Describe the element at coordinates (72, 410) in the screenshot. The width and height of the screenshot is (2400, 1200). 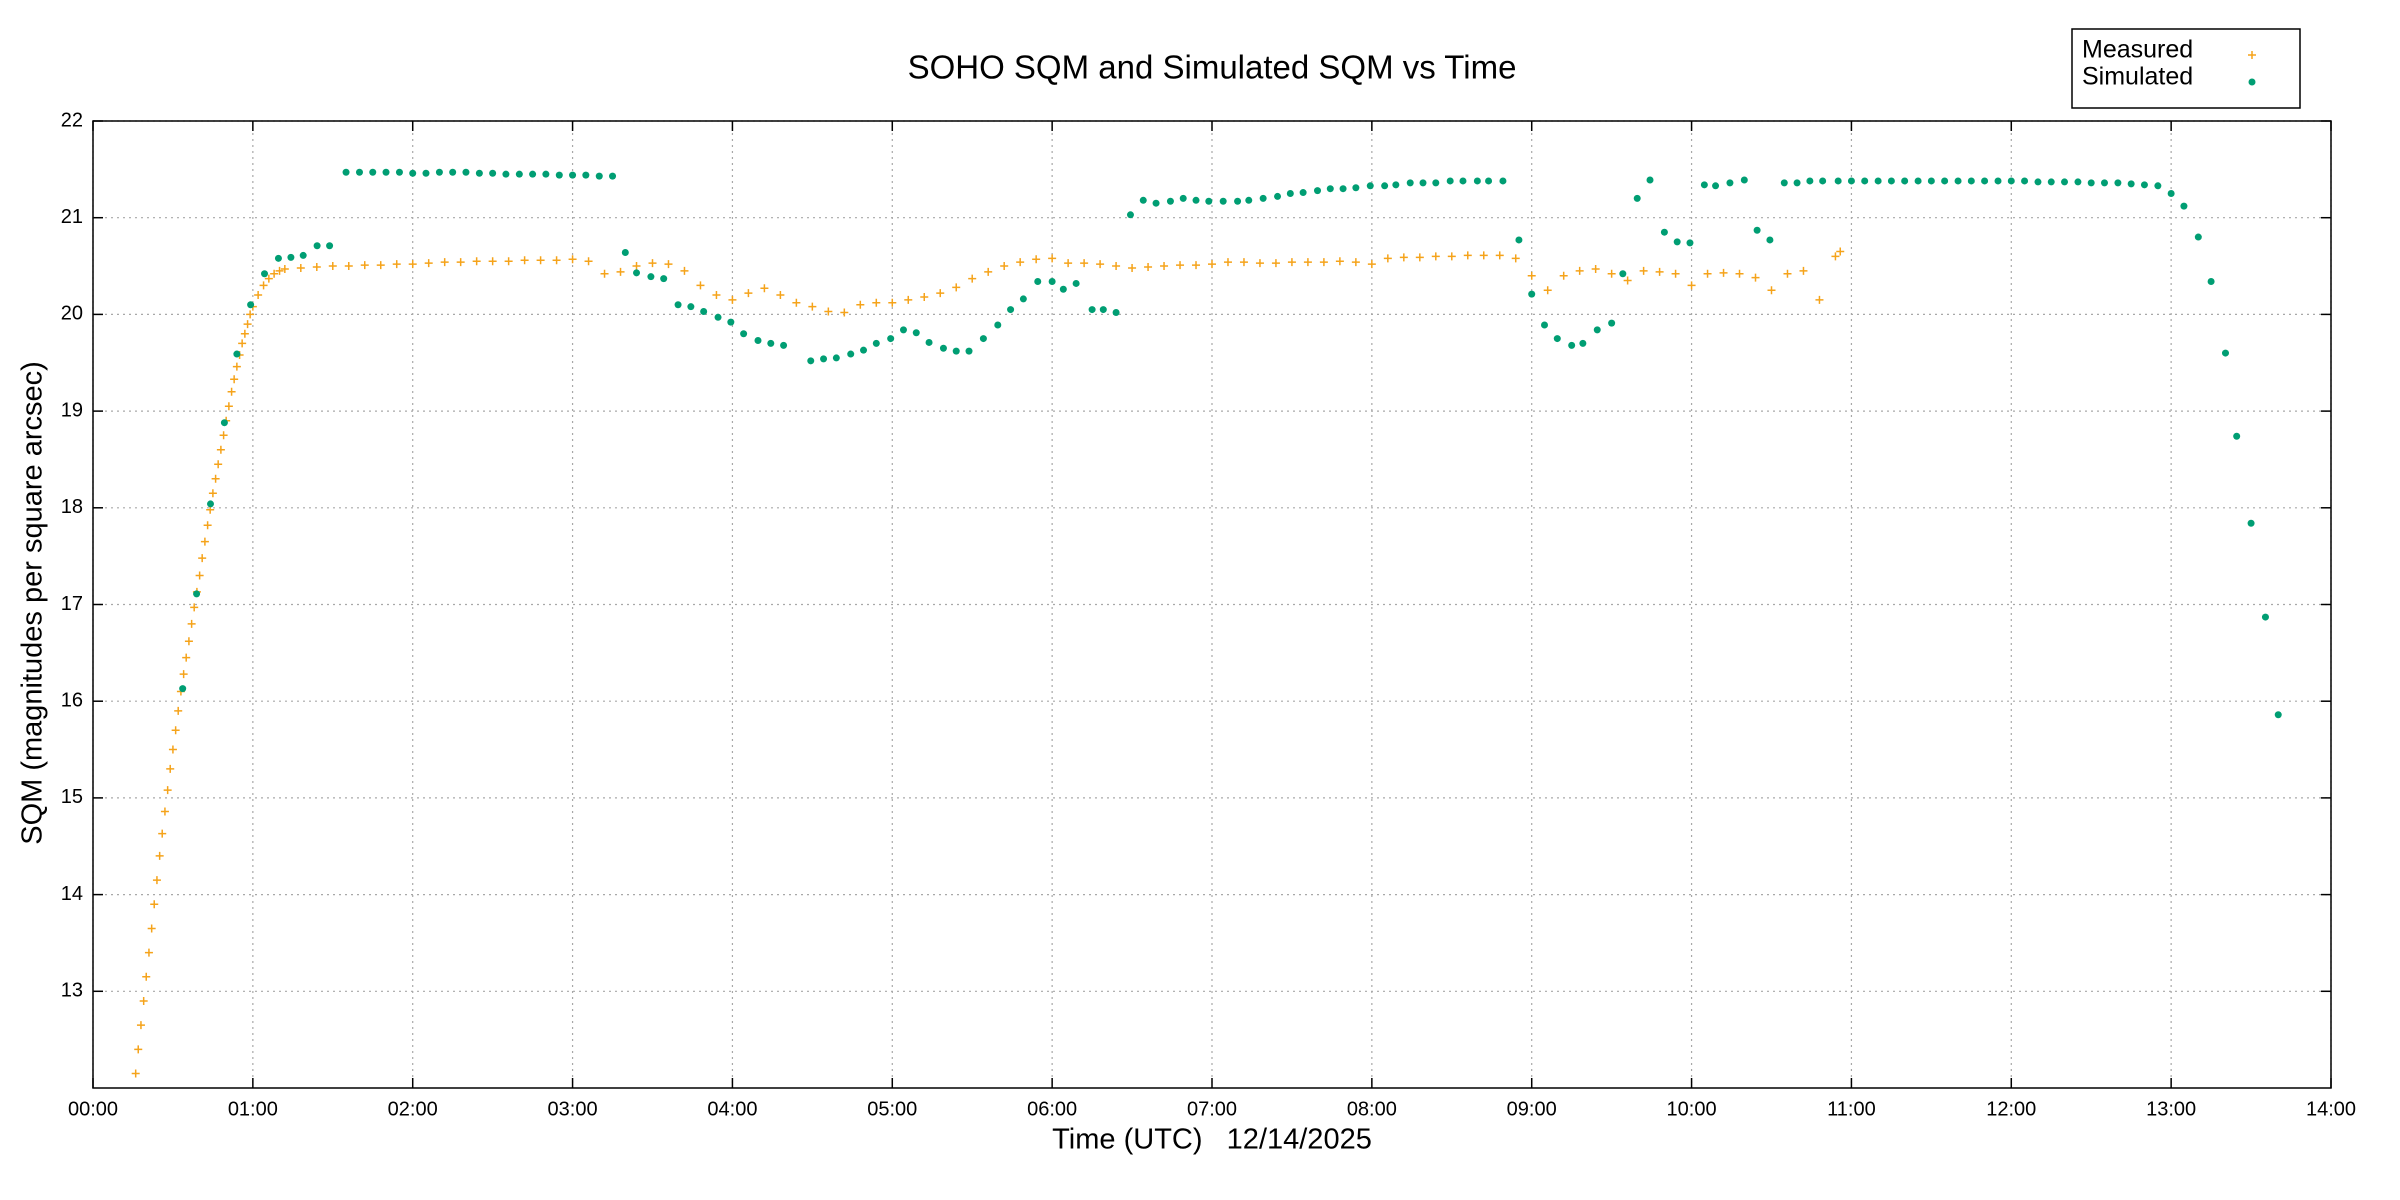
I see `y-tick-label: 19` at that location.